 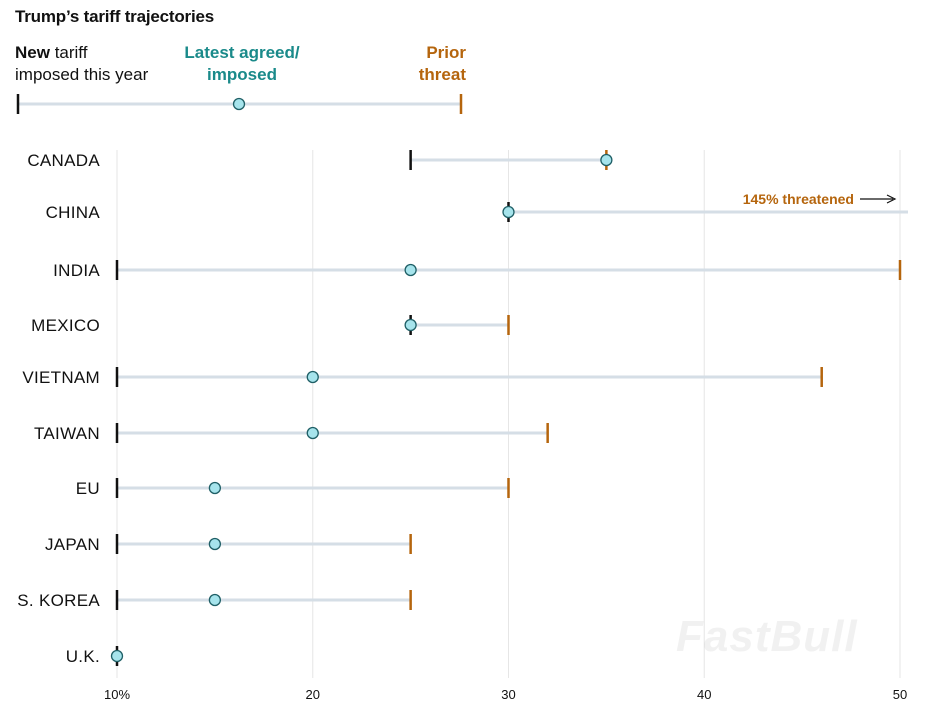 What do you see at coordinates (67, 433) in the screenshot?
I see `country-label: TAIWAN` at bounding box center [67, 433].